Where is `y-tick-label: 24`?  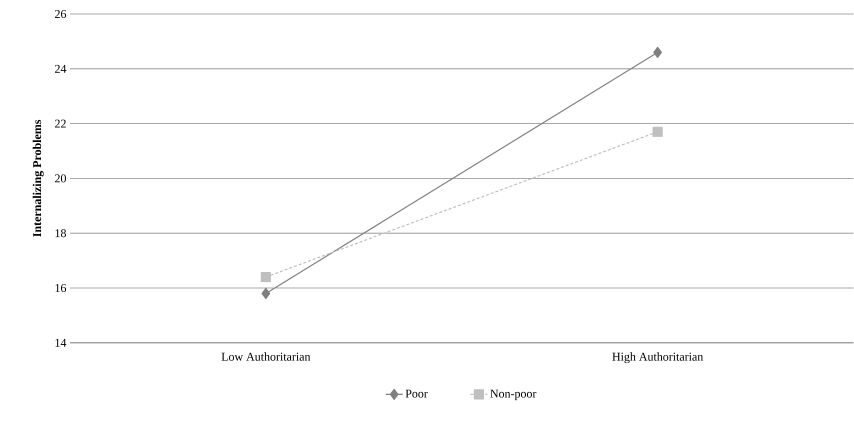
y-tick-label: 24 is located at coordinates (60, 68).